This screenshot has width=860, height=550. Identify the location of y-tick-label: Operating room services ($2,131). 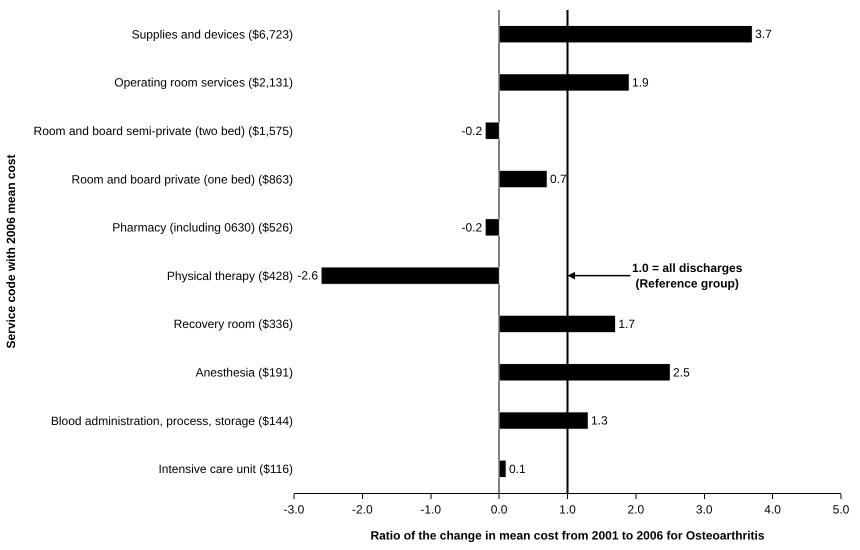
(203, 83).